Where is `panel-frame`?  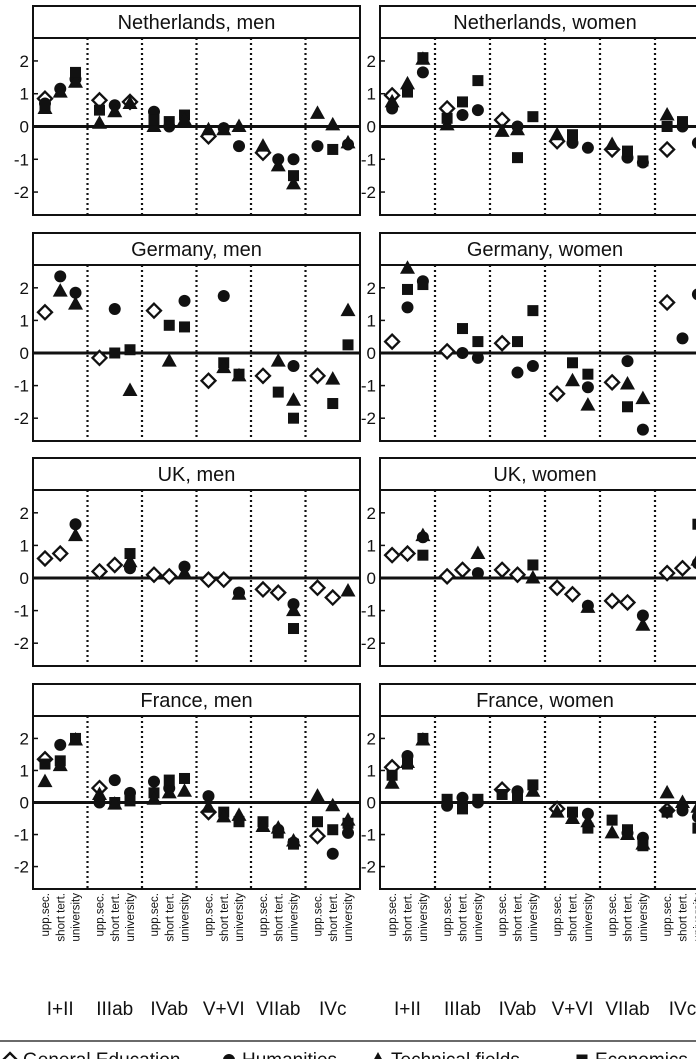 panel-frame is located at coordinates (537, 110).